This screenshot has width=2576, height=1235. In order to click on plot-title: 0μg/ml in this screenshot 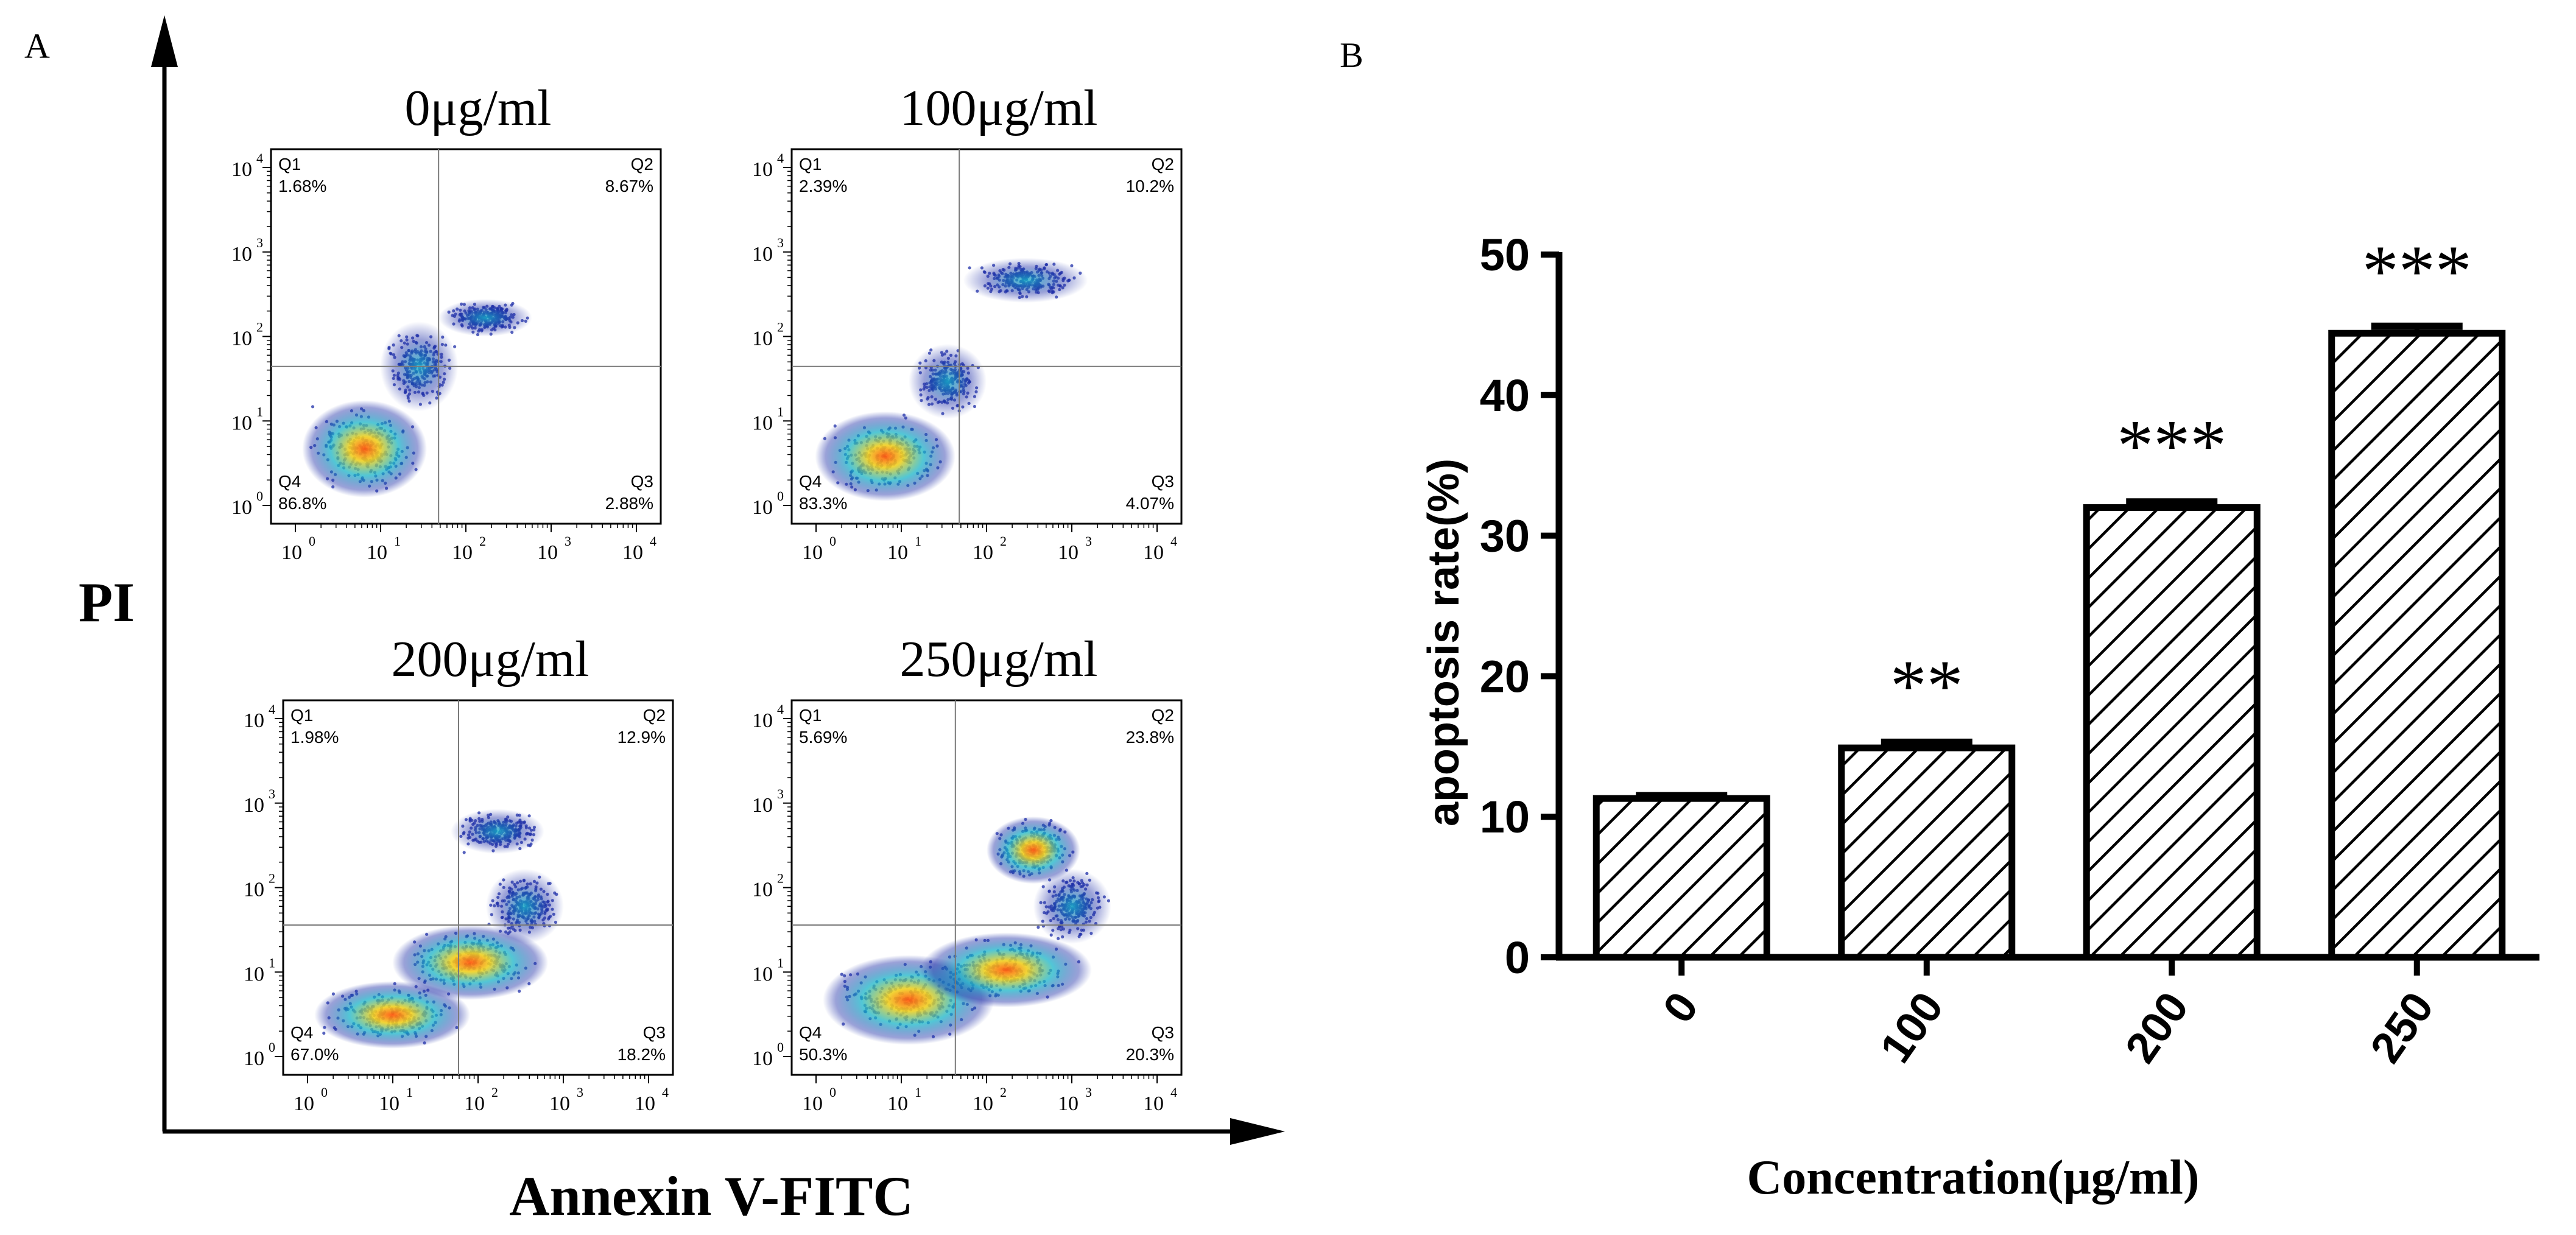, I will do `click(477, 108)`.